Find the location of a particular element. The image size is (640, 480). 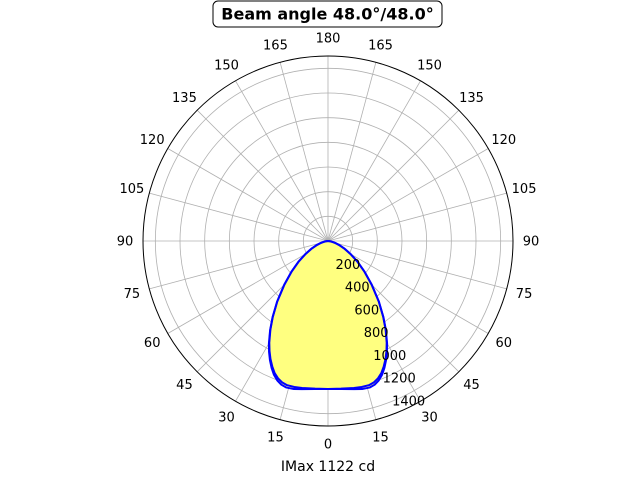

beam-fill-area is located at coordinates (328, 315).